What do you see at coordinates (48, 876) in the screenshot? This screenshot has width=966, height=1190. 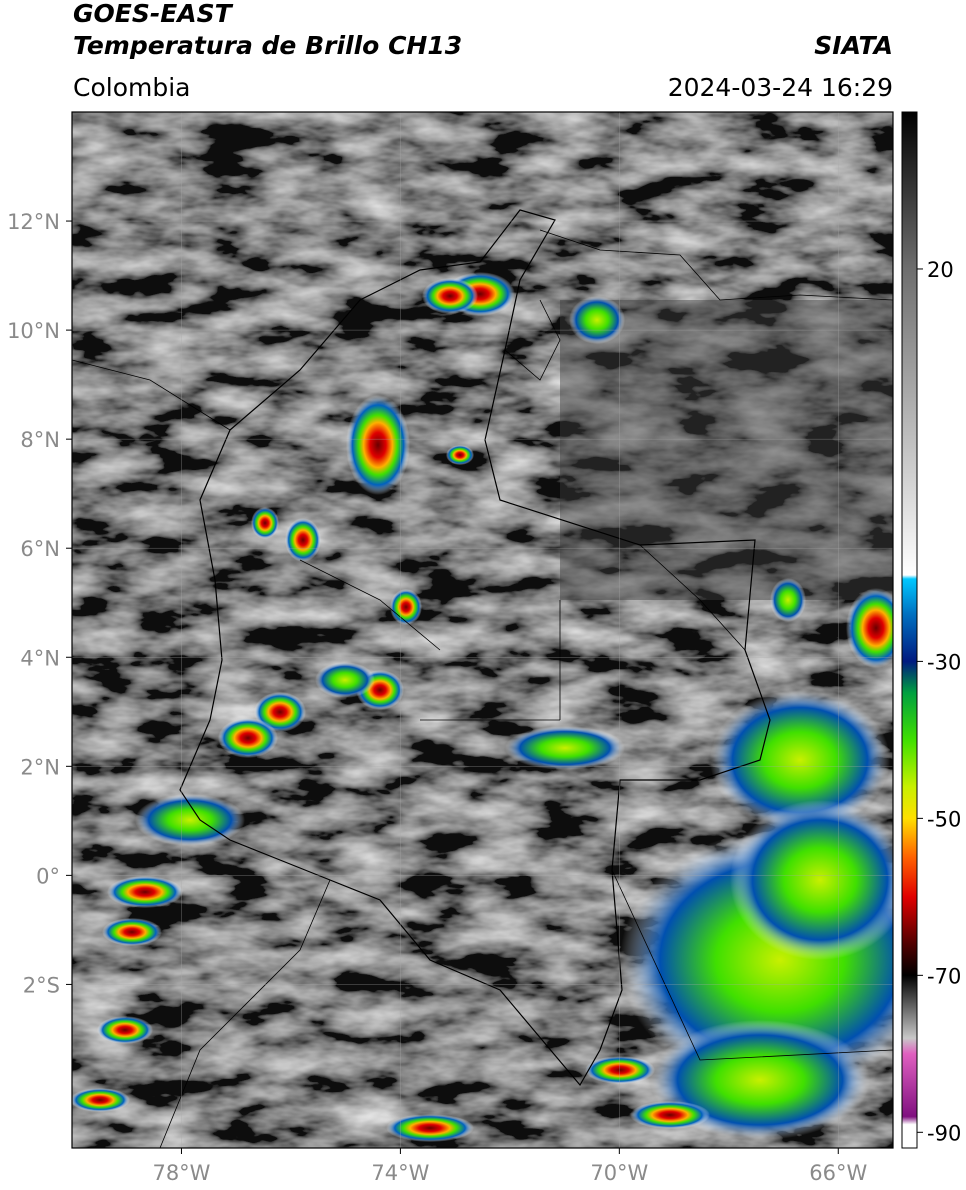 I see `lat-tick-label: 0°` at bounding box center [48, 876].